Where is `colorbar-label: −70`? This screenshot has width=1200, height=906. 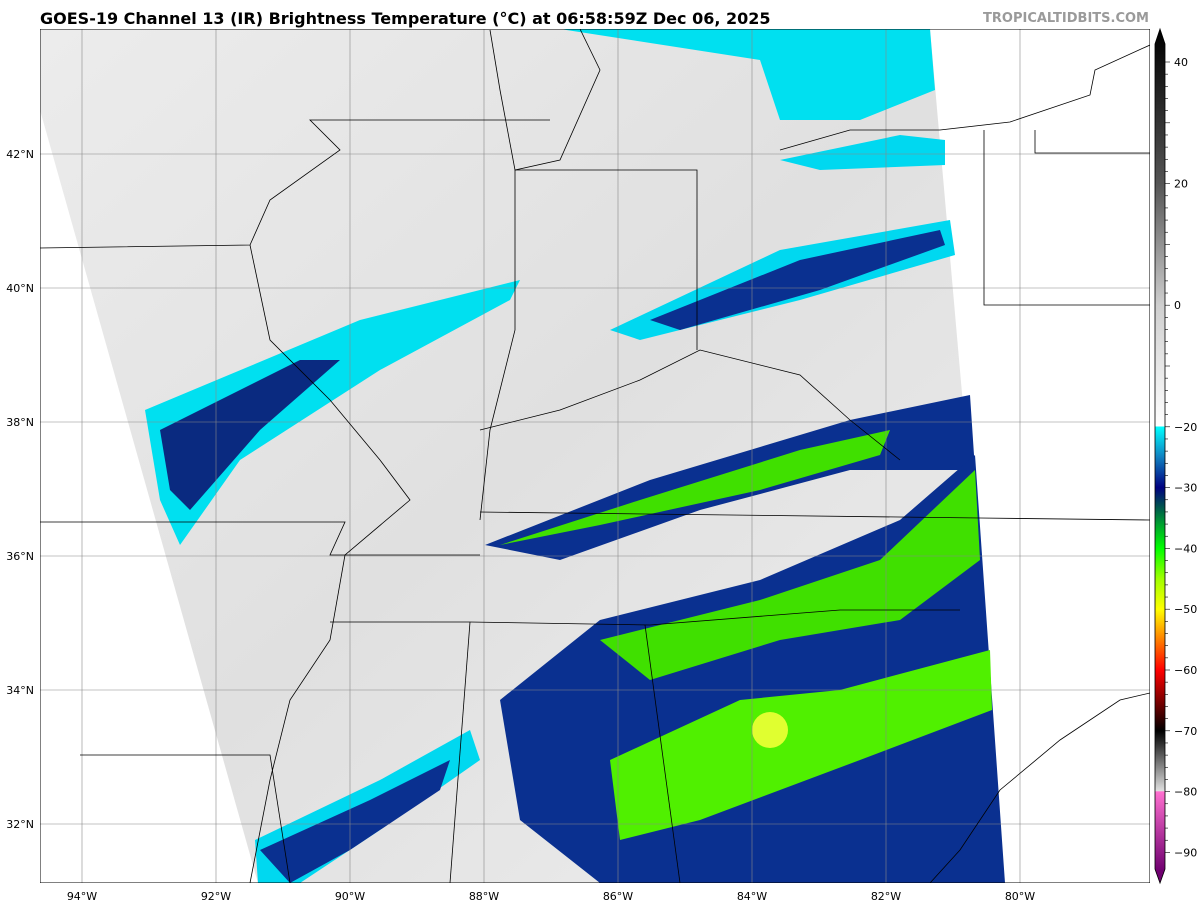 colorbar-label: −70 is located at coordinates (1185, 731).